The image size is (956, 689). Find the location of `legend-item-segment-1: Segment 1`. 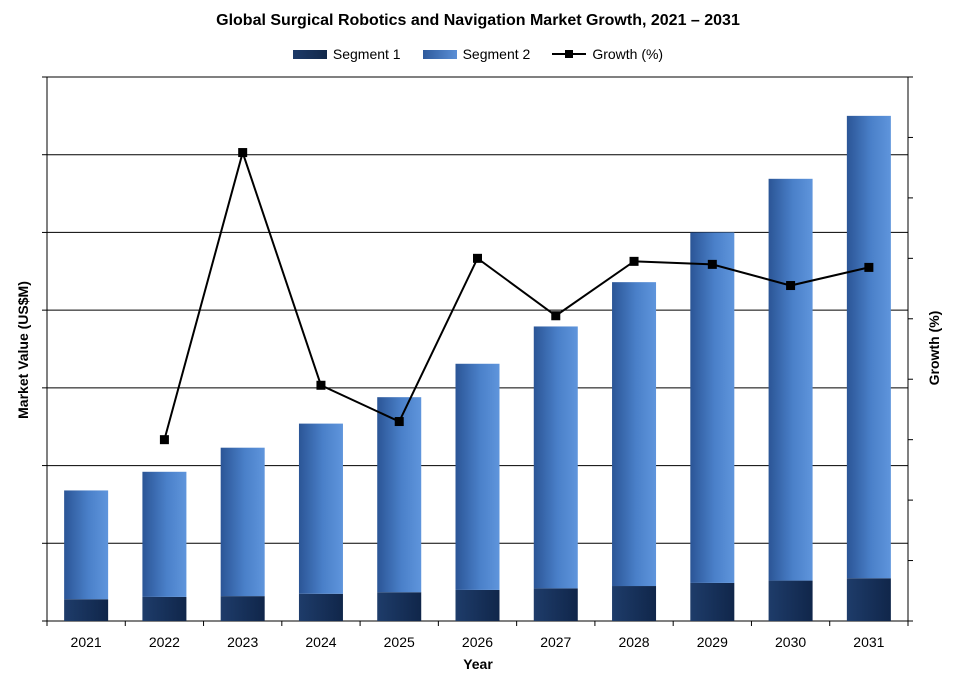

legend-item-segment-1: Segment 1 is located at coordinates (346, 54).